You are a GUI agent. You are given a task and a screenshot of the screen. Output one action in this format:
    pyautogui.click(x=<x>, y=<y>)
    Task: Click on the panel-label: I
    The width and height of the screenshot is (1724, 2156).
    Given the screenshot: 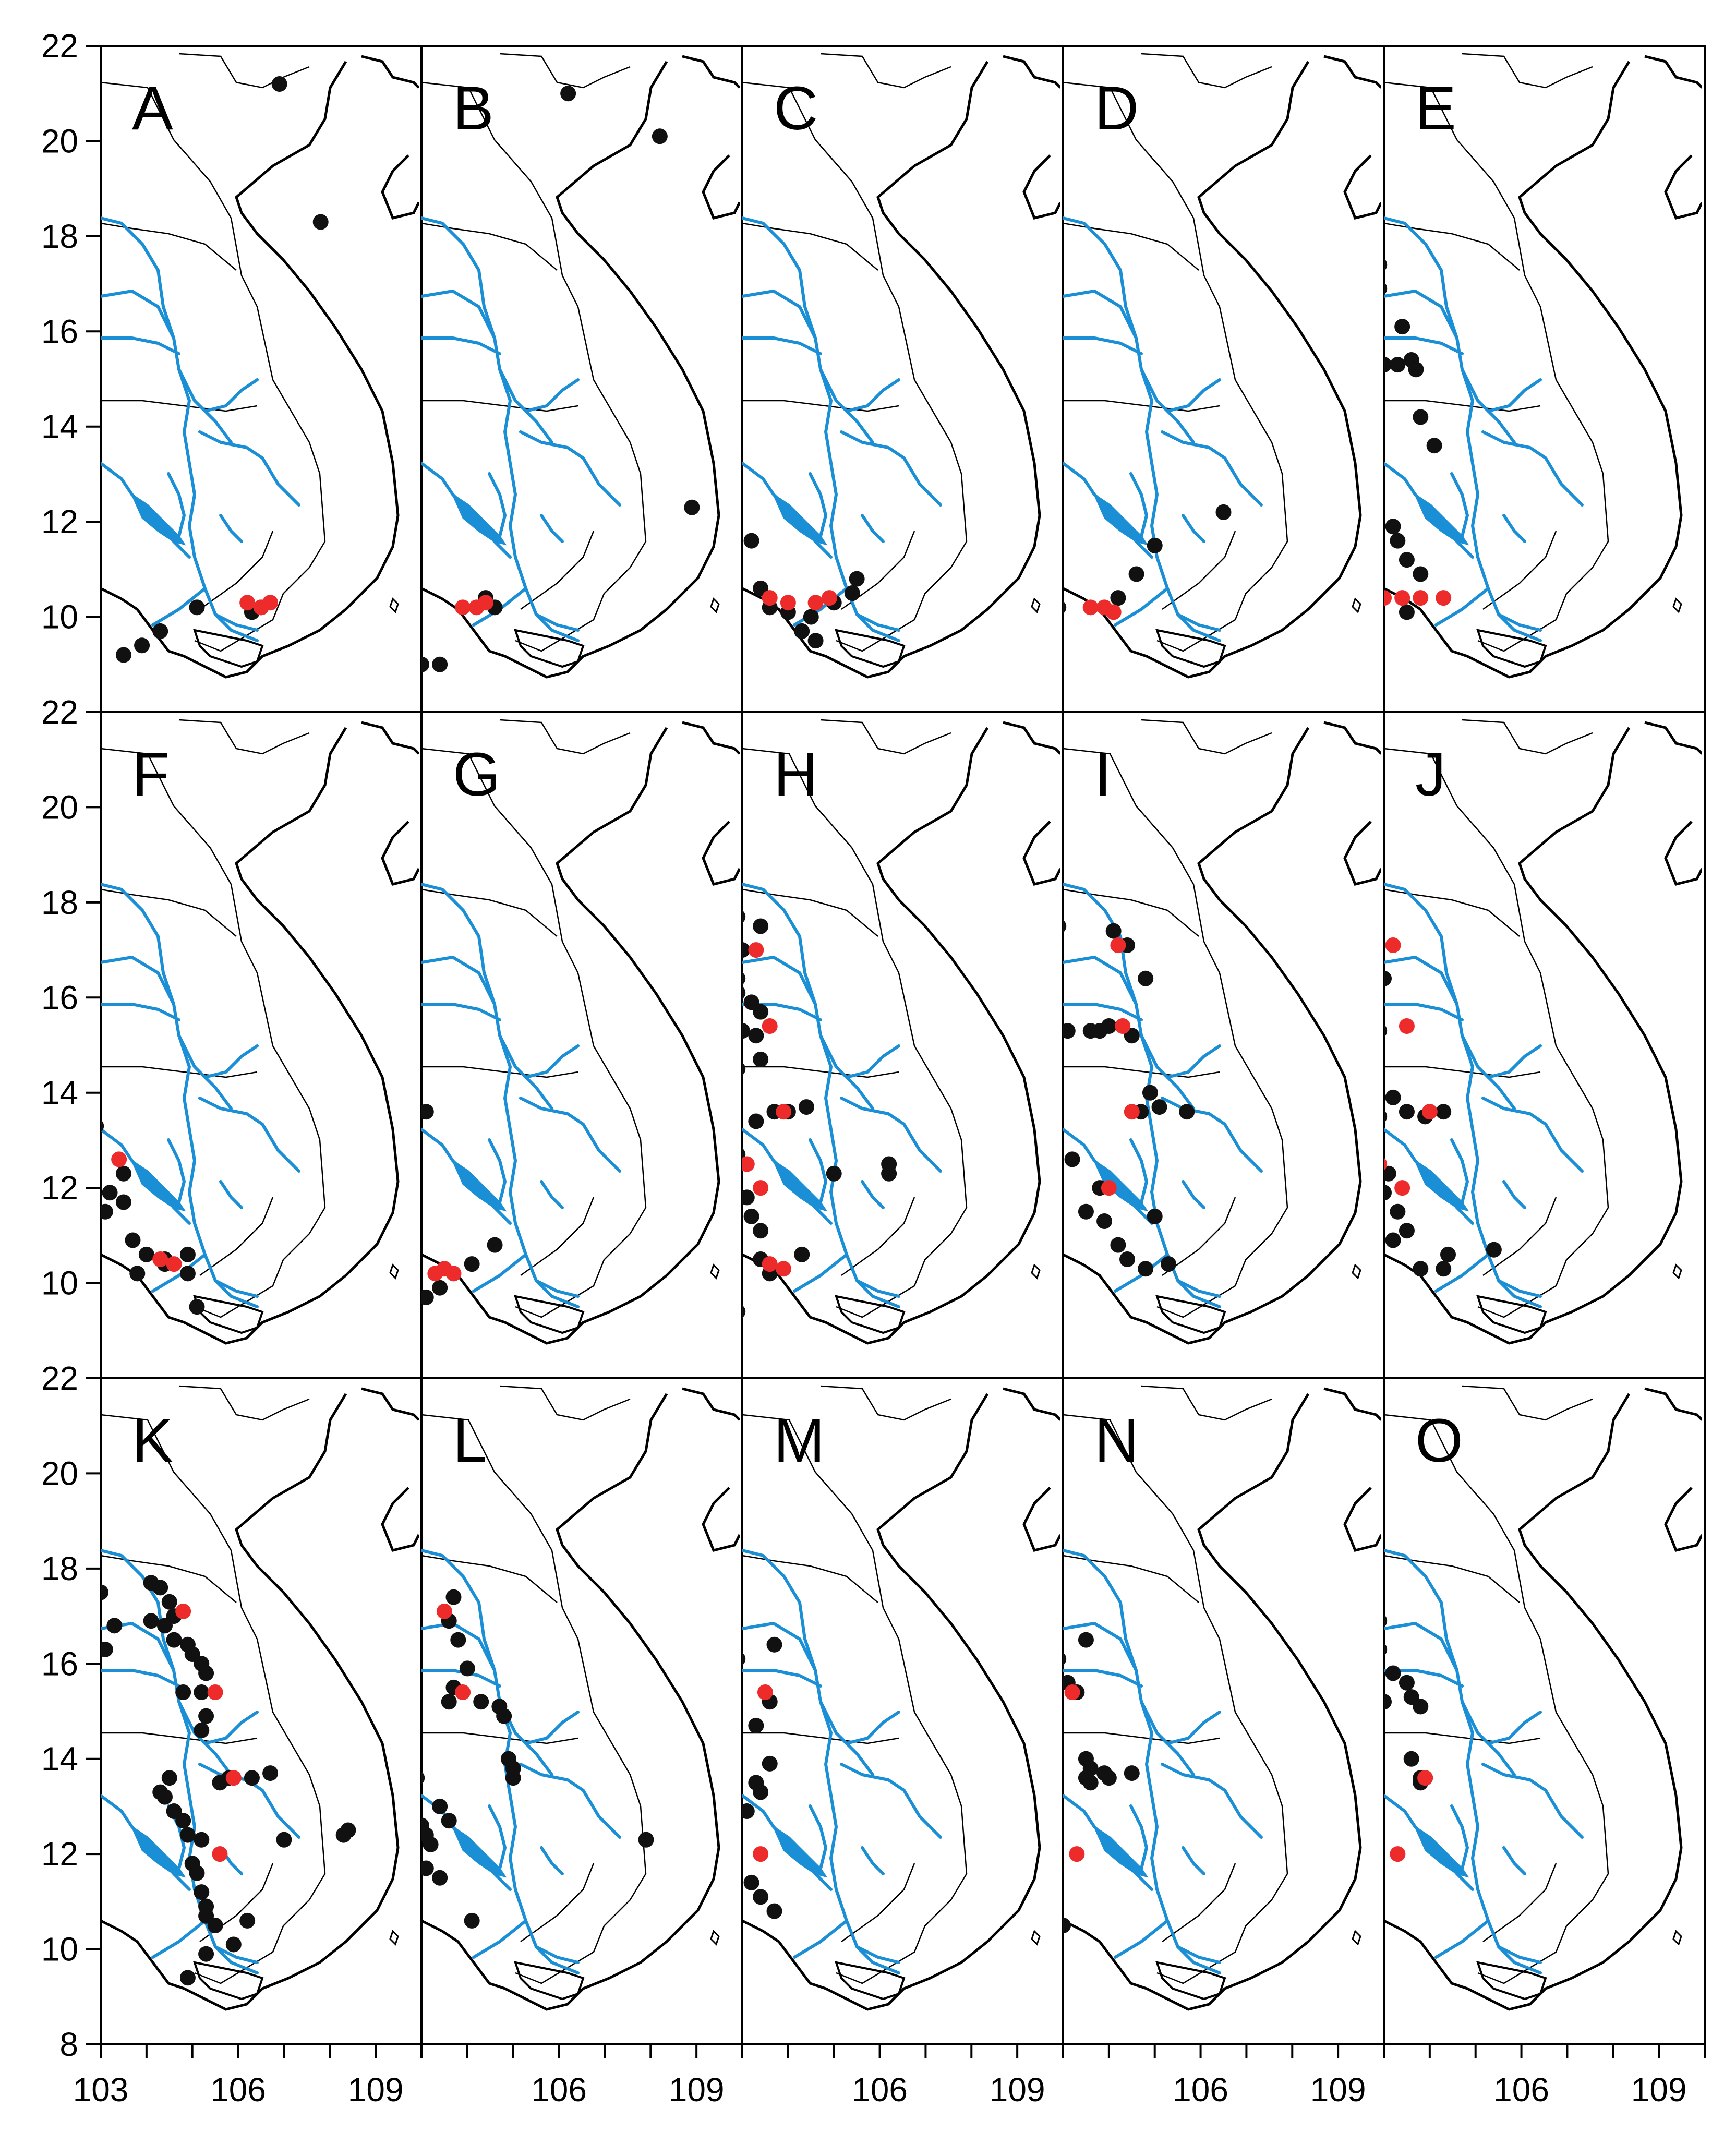 What is the action you would take?
    pyautogui.click(x=1103, y=774)
    